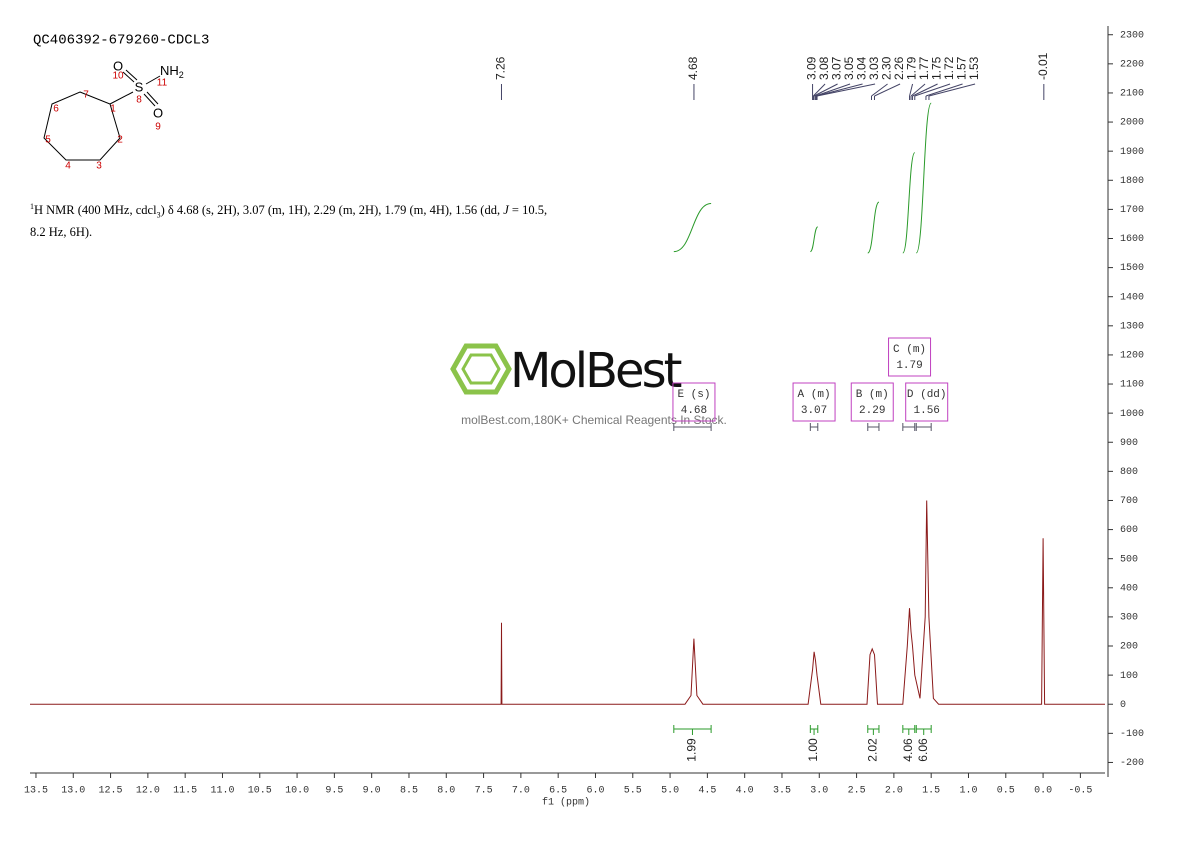  Describe the element at coordinates (260, 791) in the screenshot. I see `x-tick-label: 10.5` at that location.